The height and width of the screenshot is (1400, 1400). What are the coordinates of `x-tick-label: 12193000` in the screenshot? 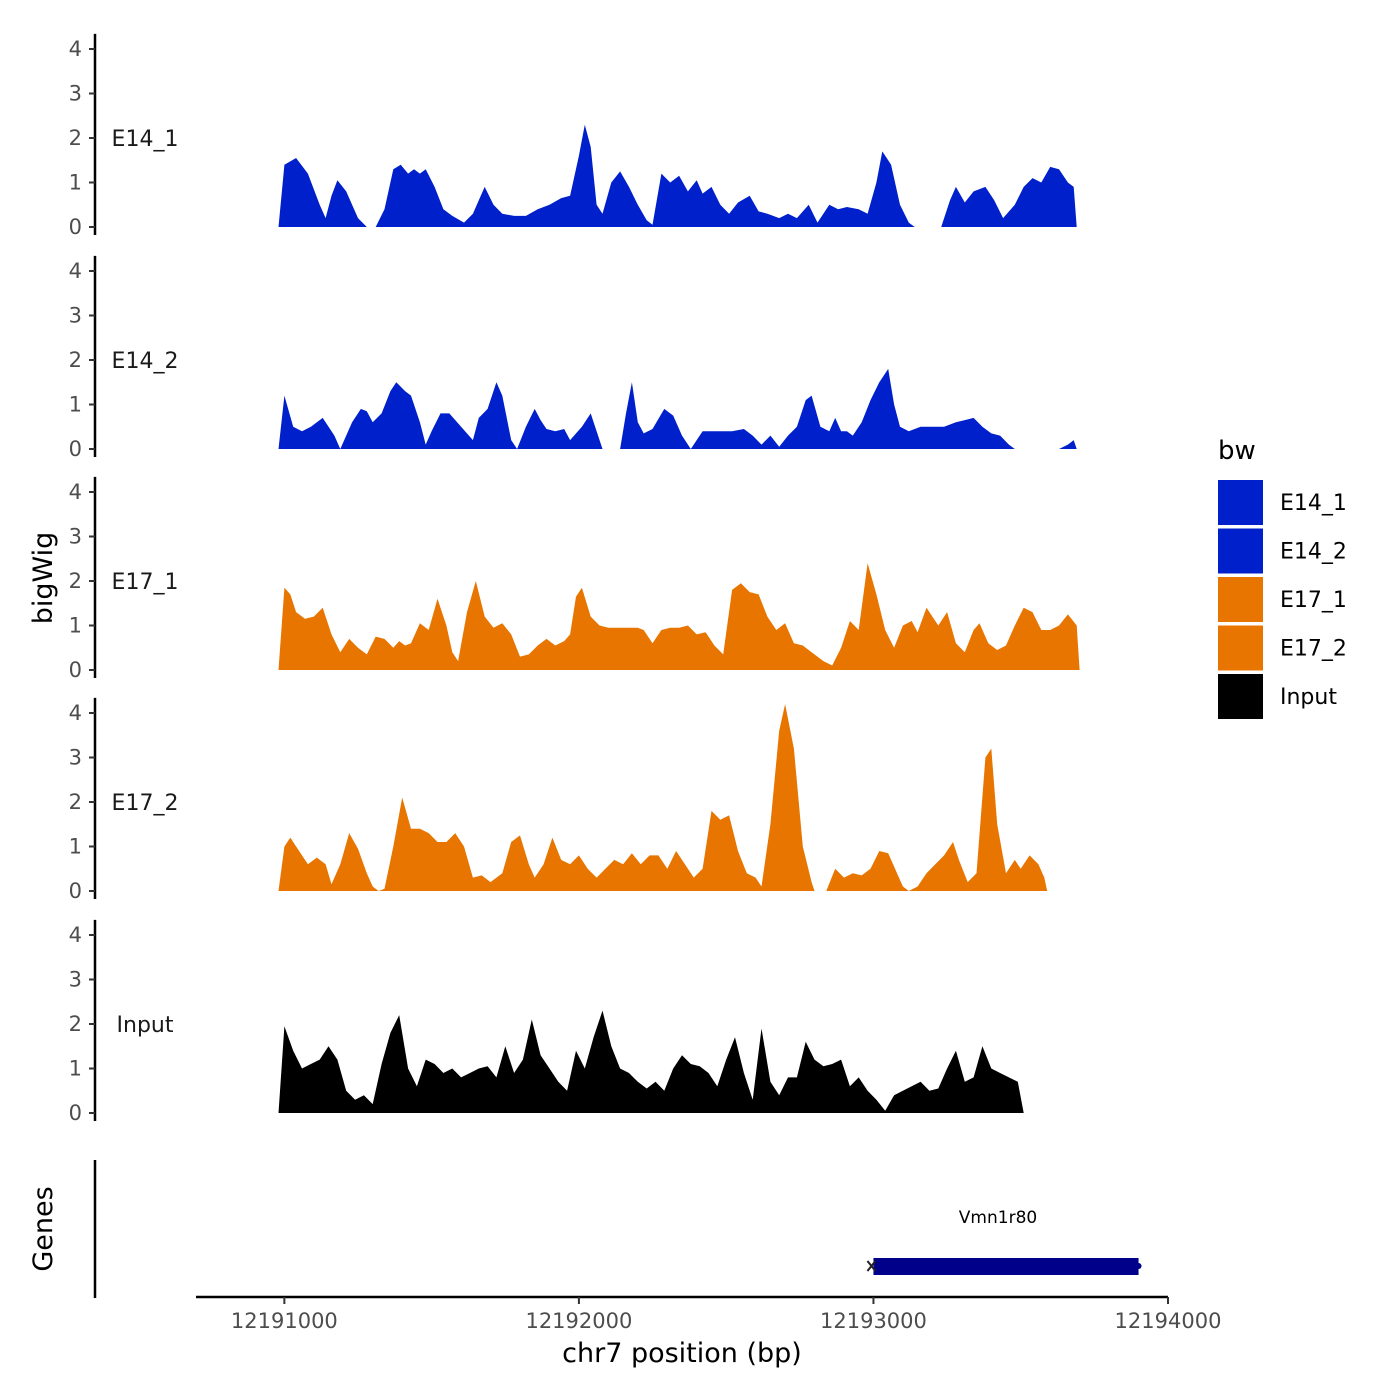 It's located at (873, 1321).